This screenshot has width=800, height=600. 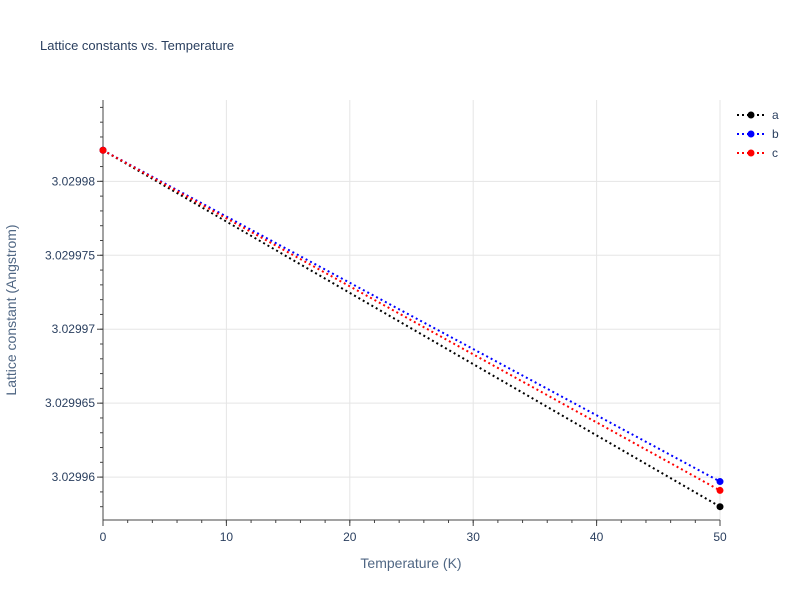 I want to click on data-point-b, so click(x=720, y=482).